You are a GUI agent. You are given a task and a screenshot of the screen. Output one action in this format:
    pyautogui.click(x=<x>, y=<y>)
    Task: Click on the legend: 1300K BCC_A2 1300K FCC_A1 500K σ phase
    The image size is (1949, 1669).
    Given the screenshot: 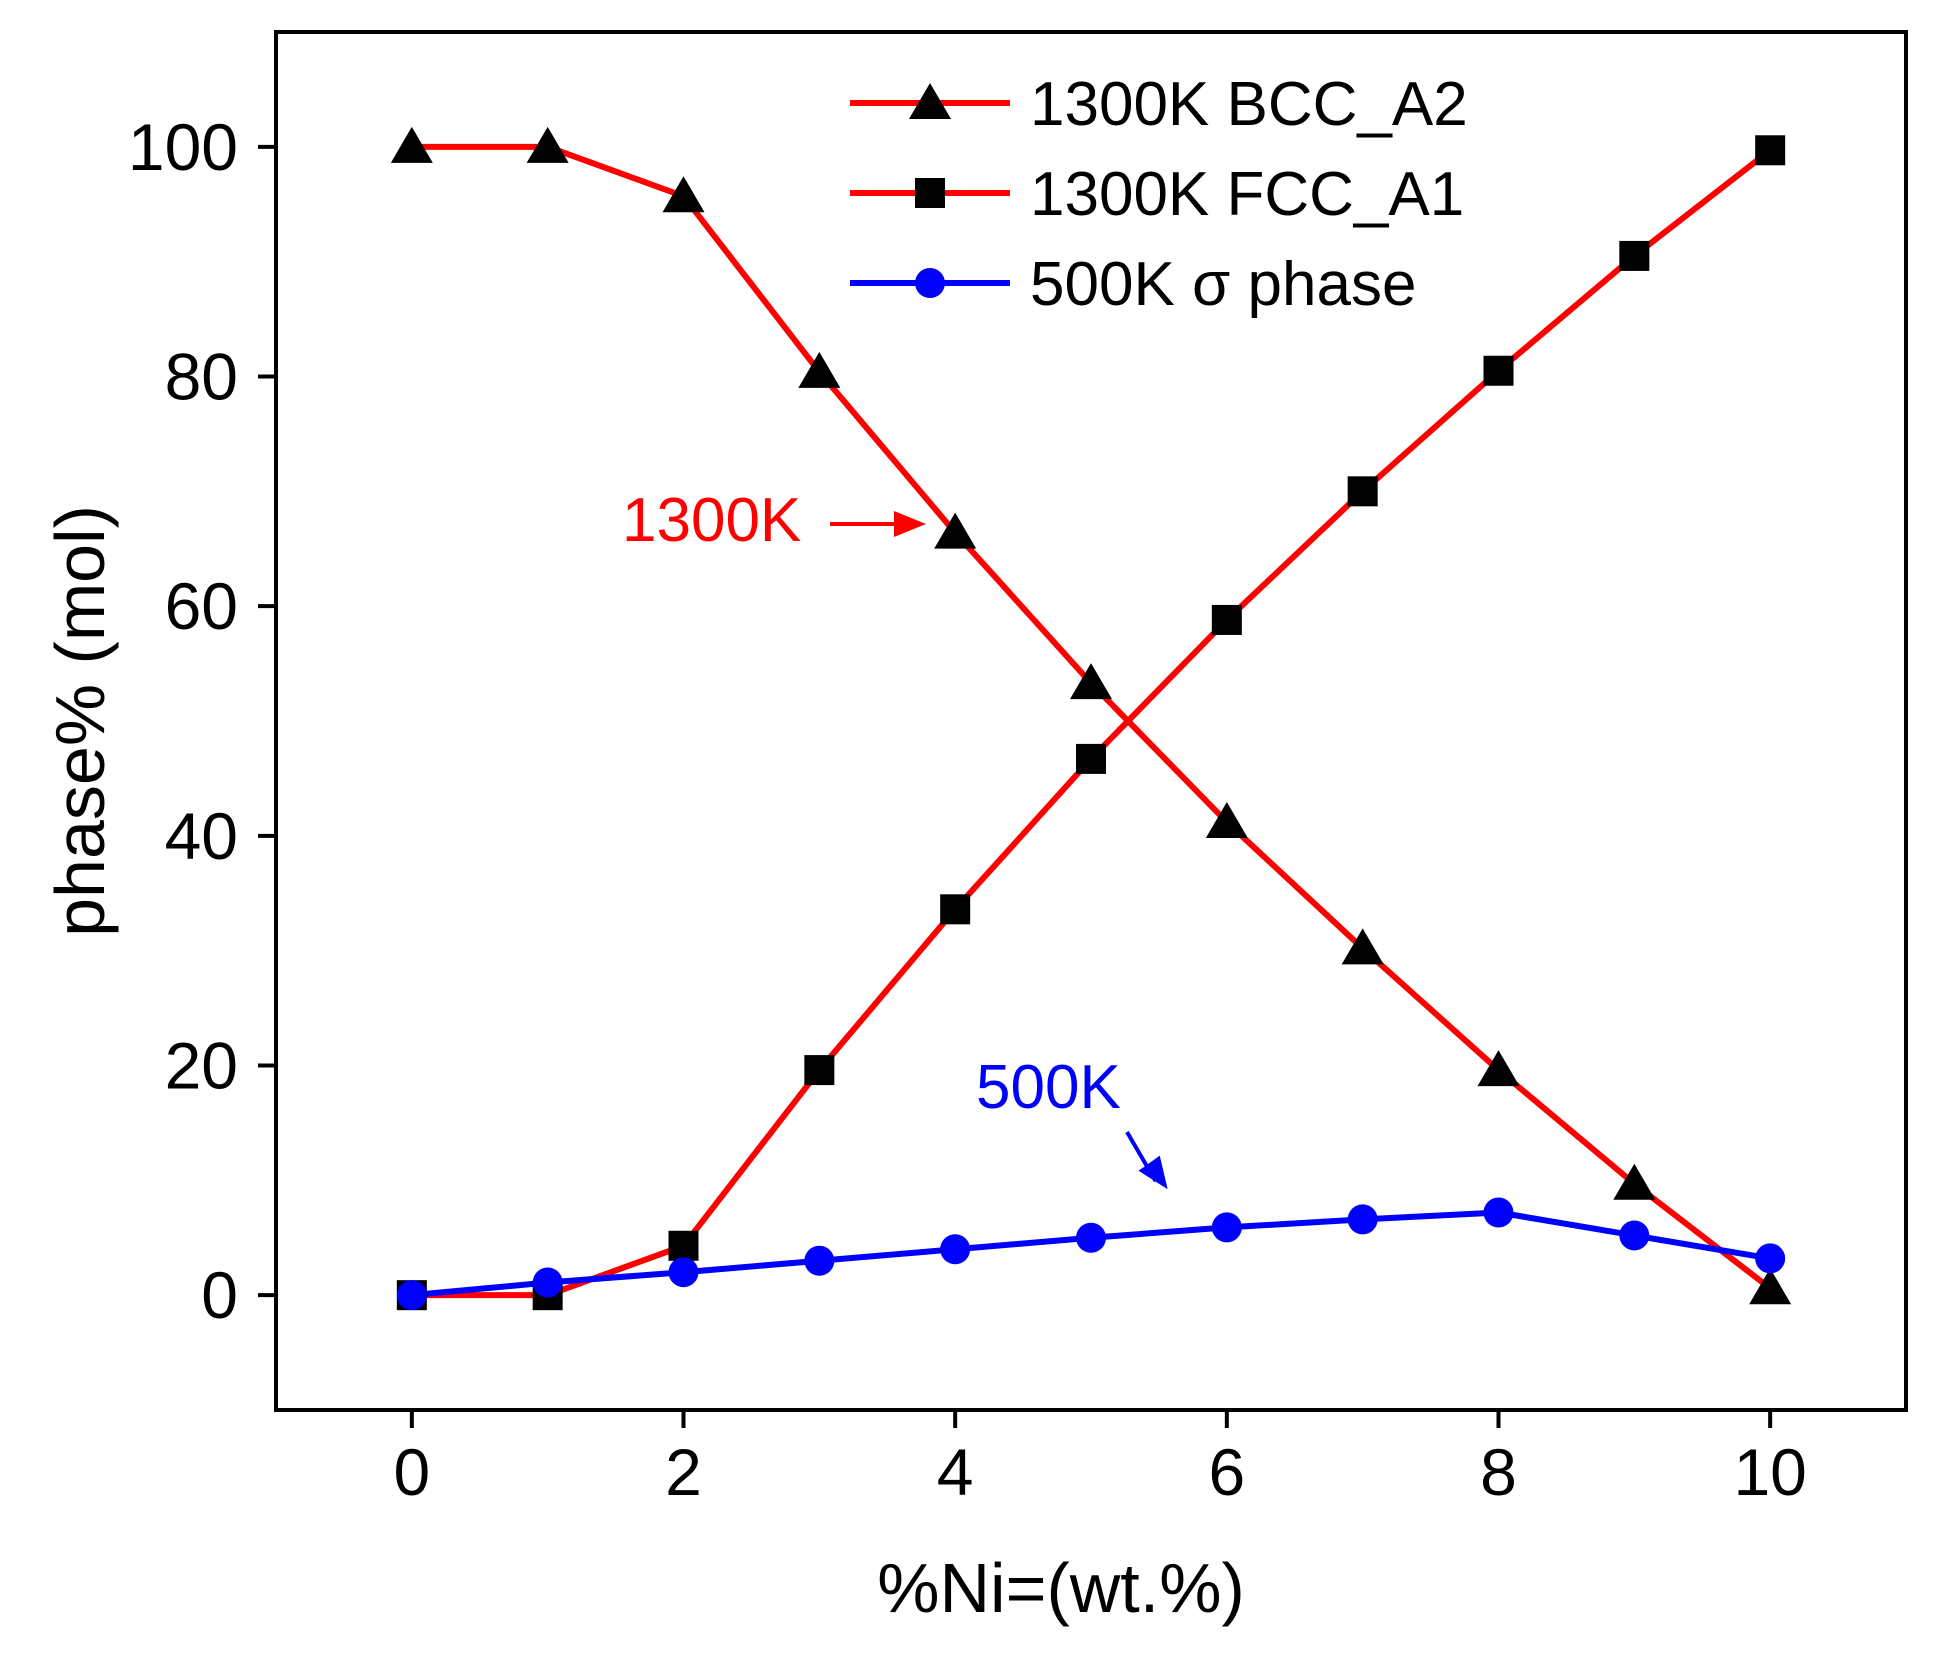 What is the action you would take?
    pyautogui.click(x=1159, y=194)
    